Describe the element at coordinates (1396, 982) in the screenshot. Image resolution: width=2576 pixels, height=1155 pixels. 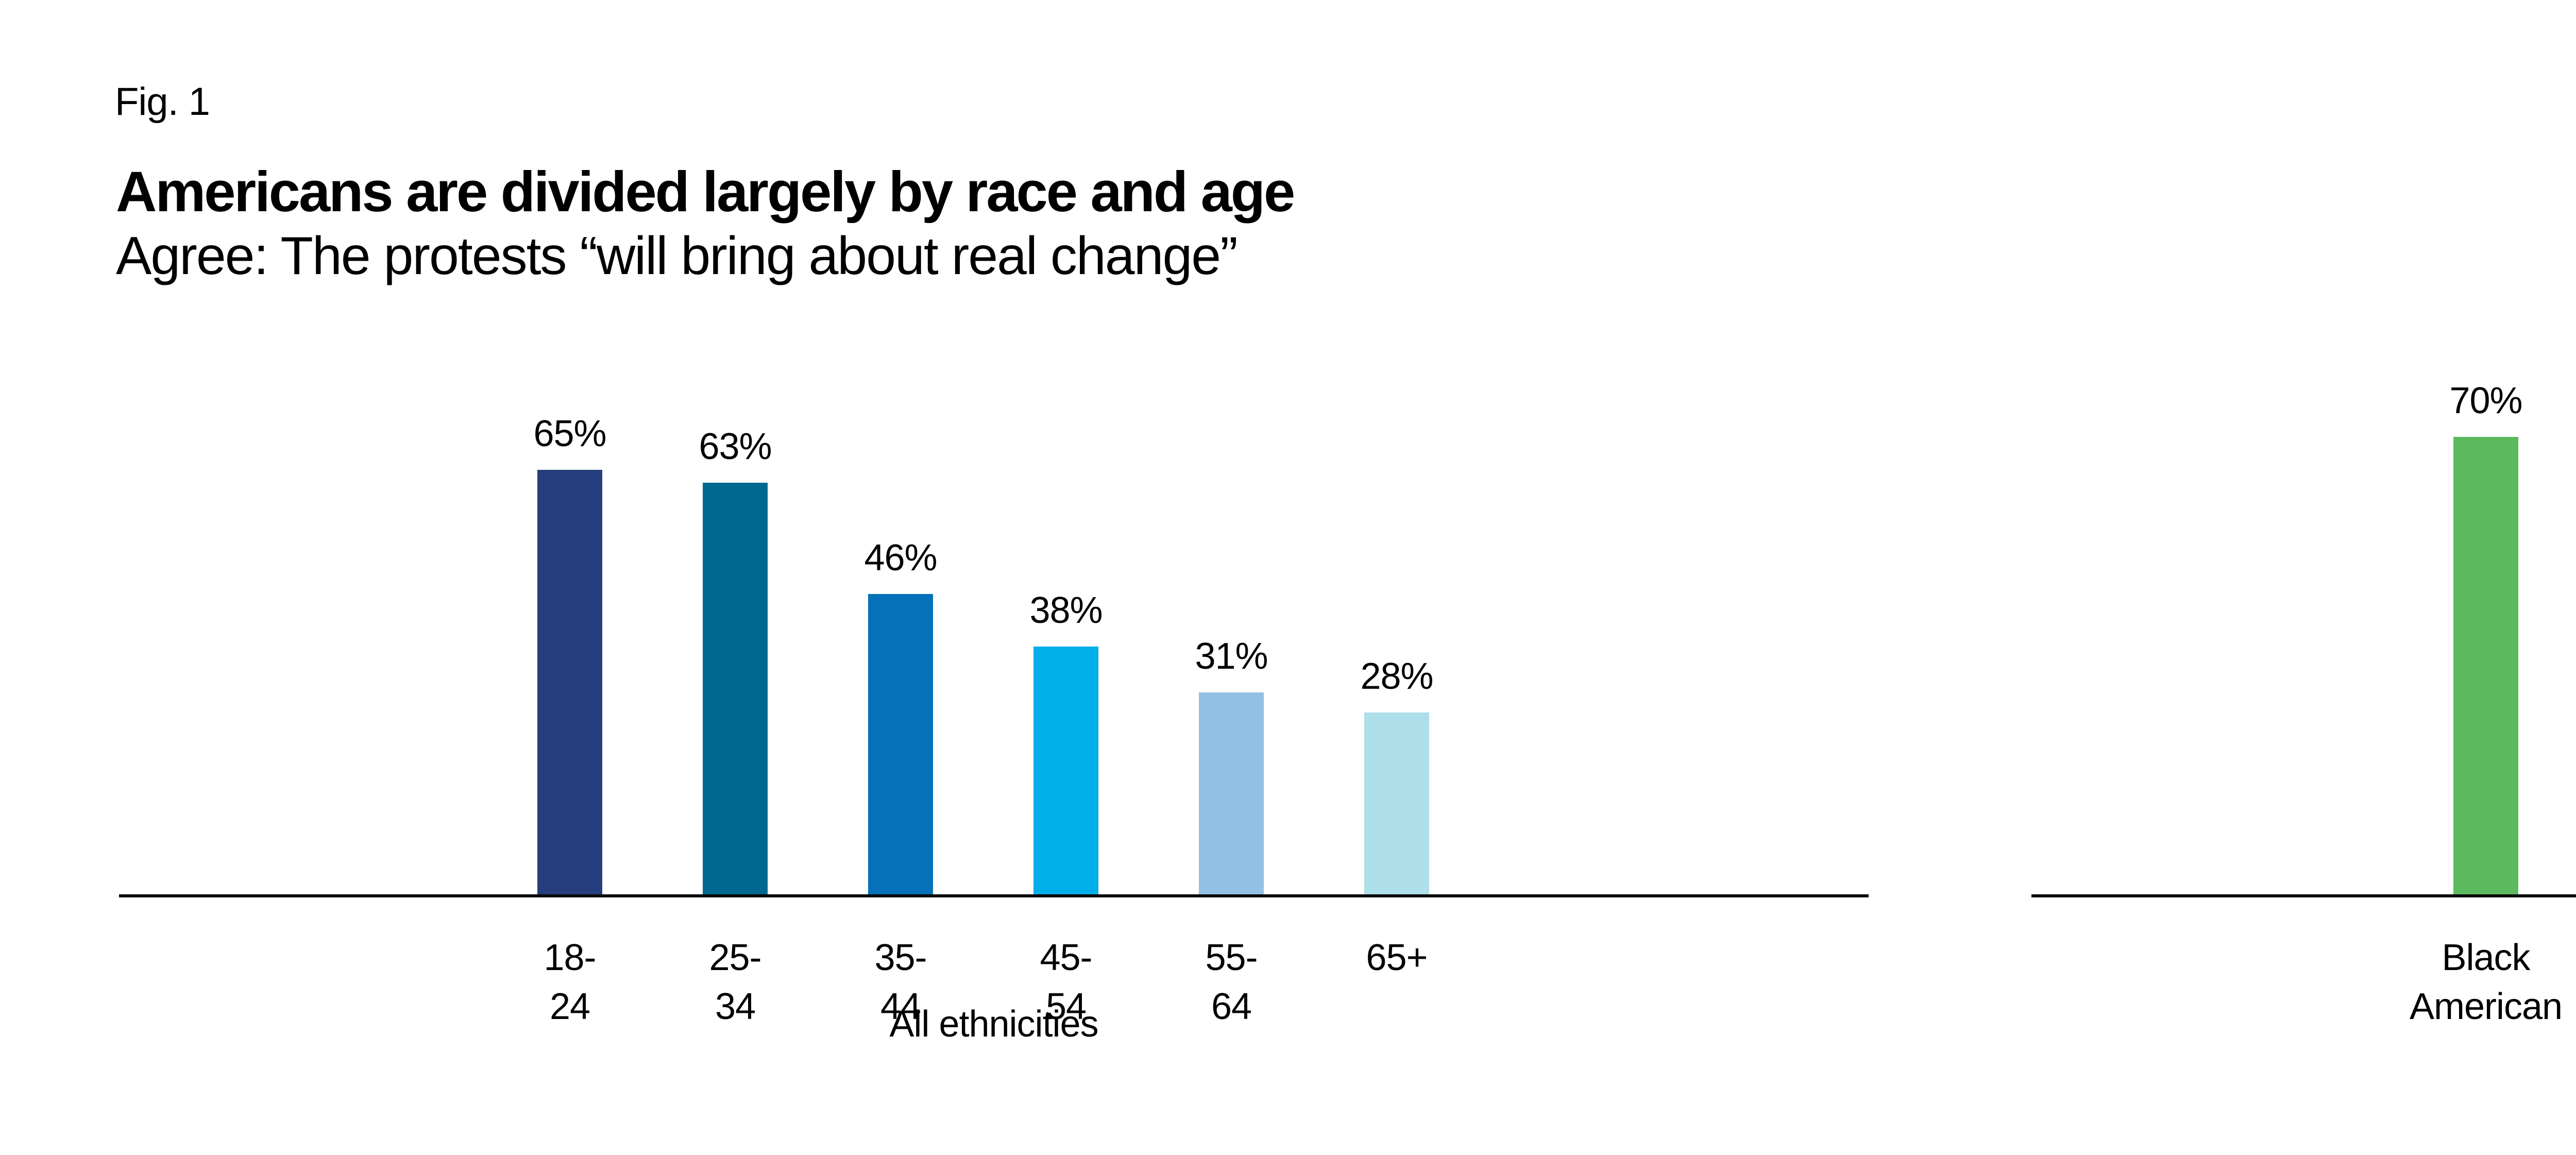
I see `x-axis-tick-label: 65+` at that location.